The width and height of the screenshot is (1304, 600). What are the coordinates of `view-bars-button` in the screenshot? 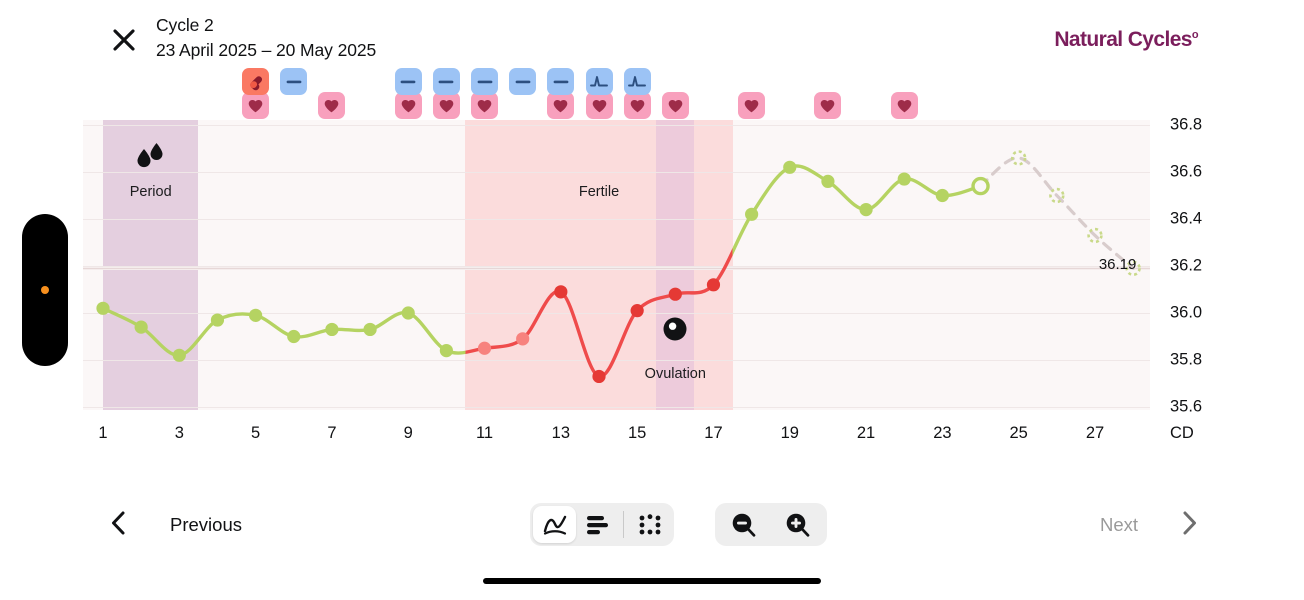 It's located at (597, 524).